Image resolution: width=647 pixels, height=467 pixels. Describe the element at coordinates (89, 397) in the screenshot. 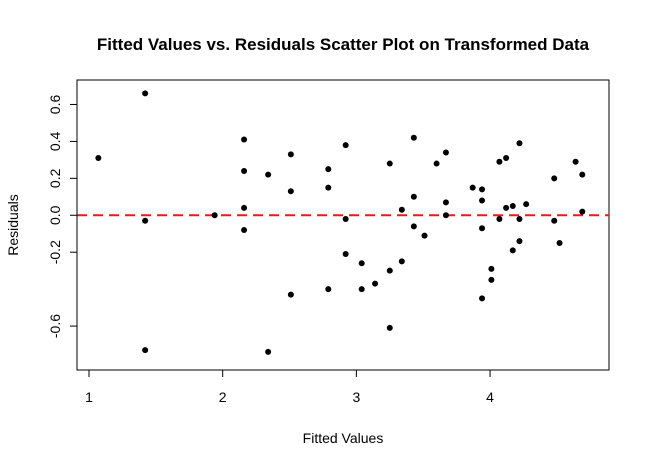

I see `x-tick-label: 1` at that location.